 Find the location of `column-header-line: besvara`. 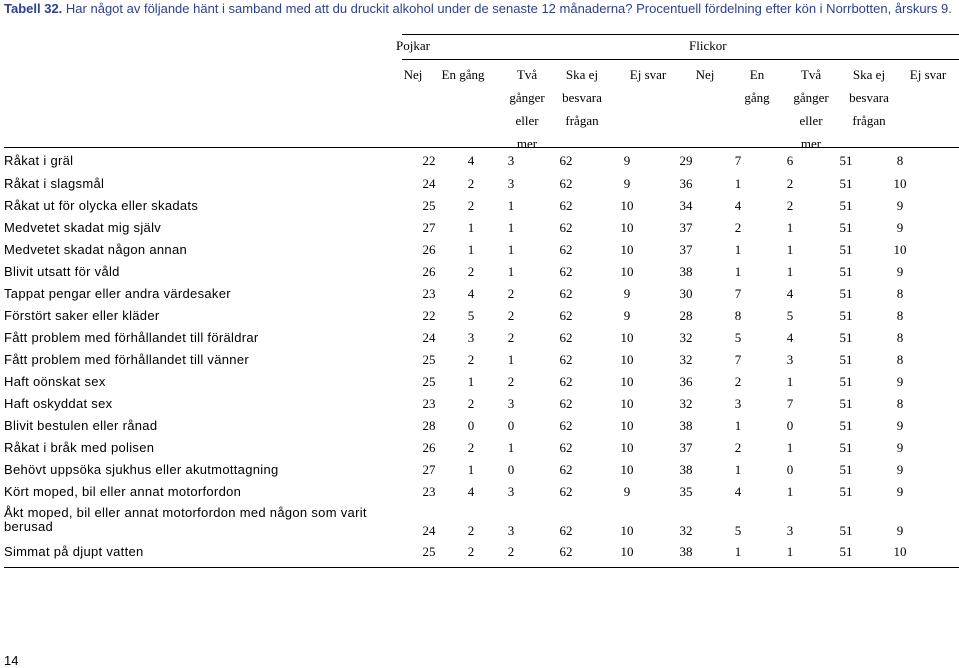

column-header-line: besvara is located at coordinates (582, 97).